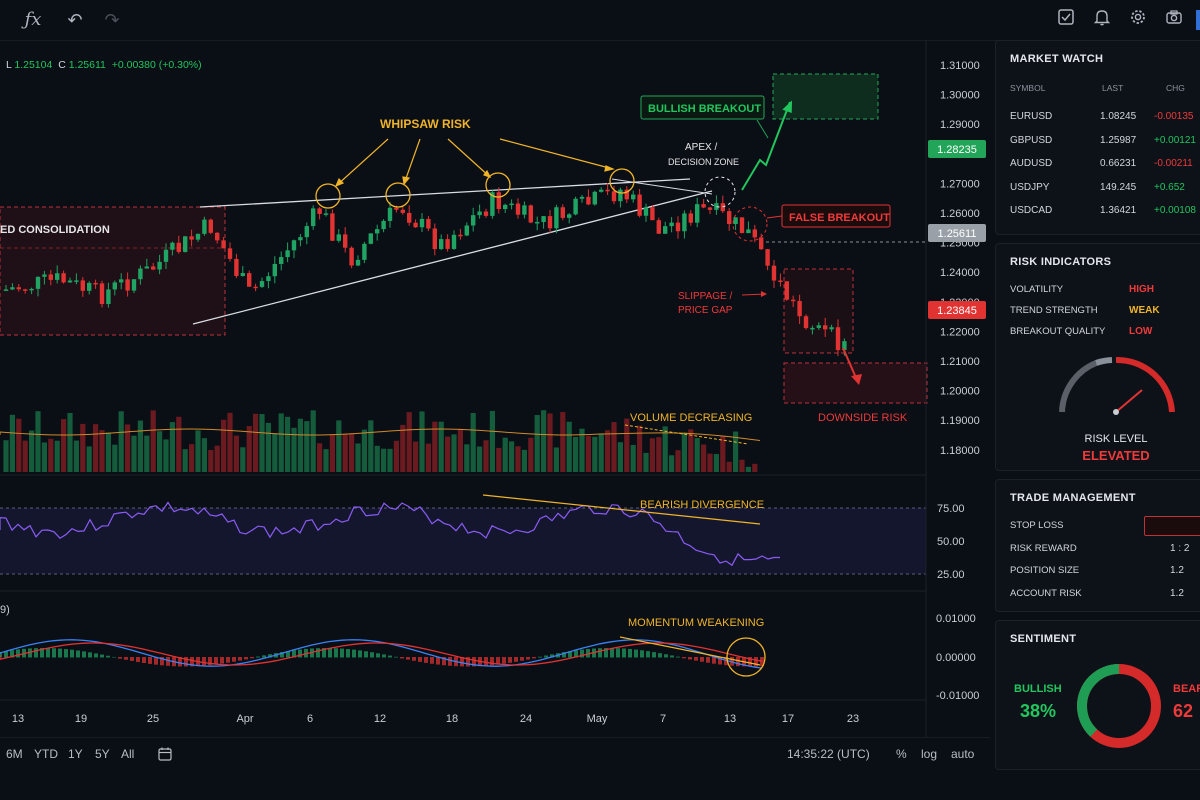 The height and width of the screenshot is (800, 1200). What do you see at coordinates (1031, 116) in the screenshot?
I see `mw-symbol: EURUSD` at bounding box center [1031, 116].